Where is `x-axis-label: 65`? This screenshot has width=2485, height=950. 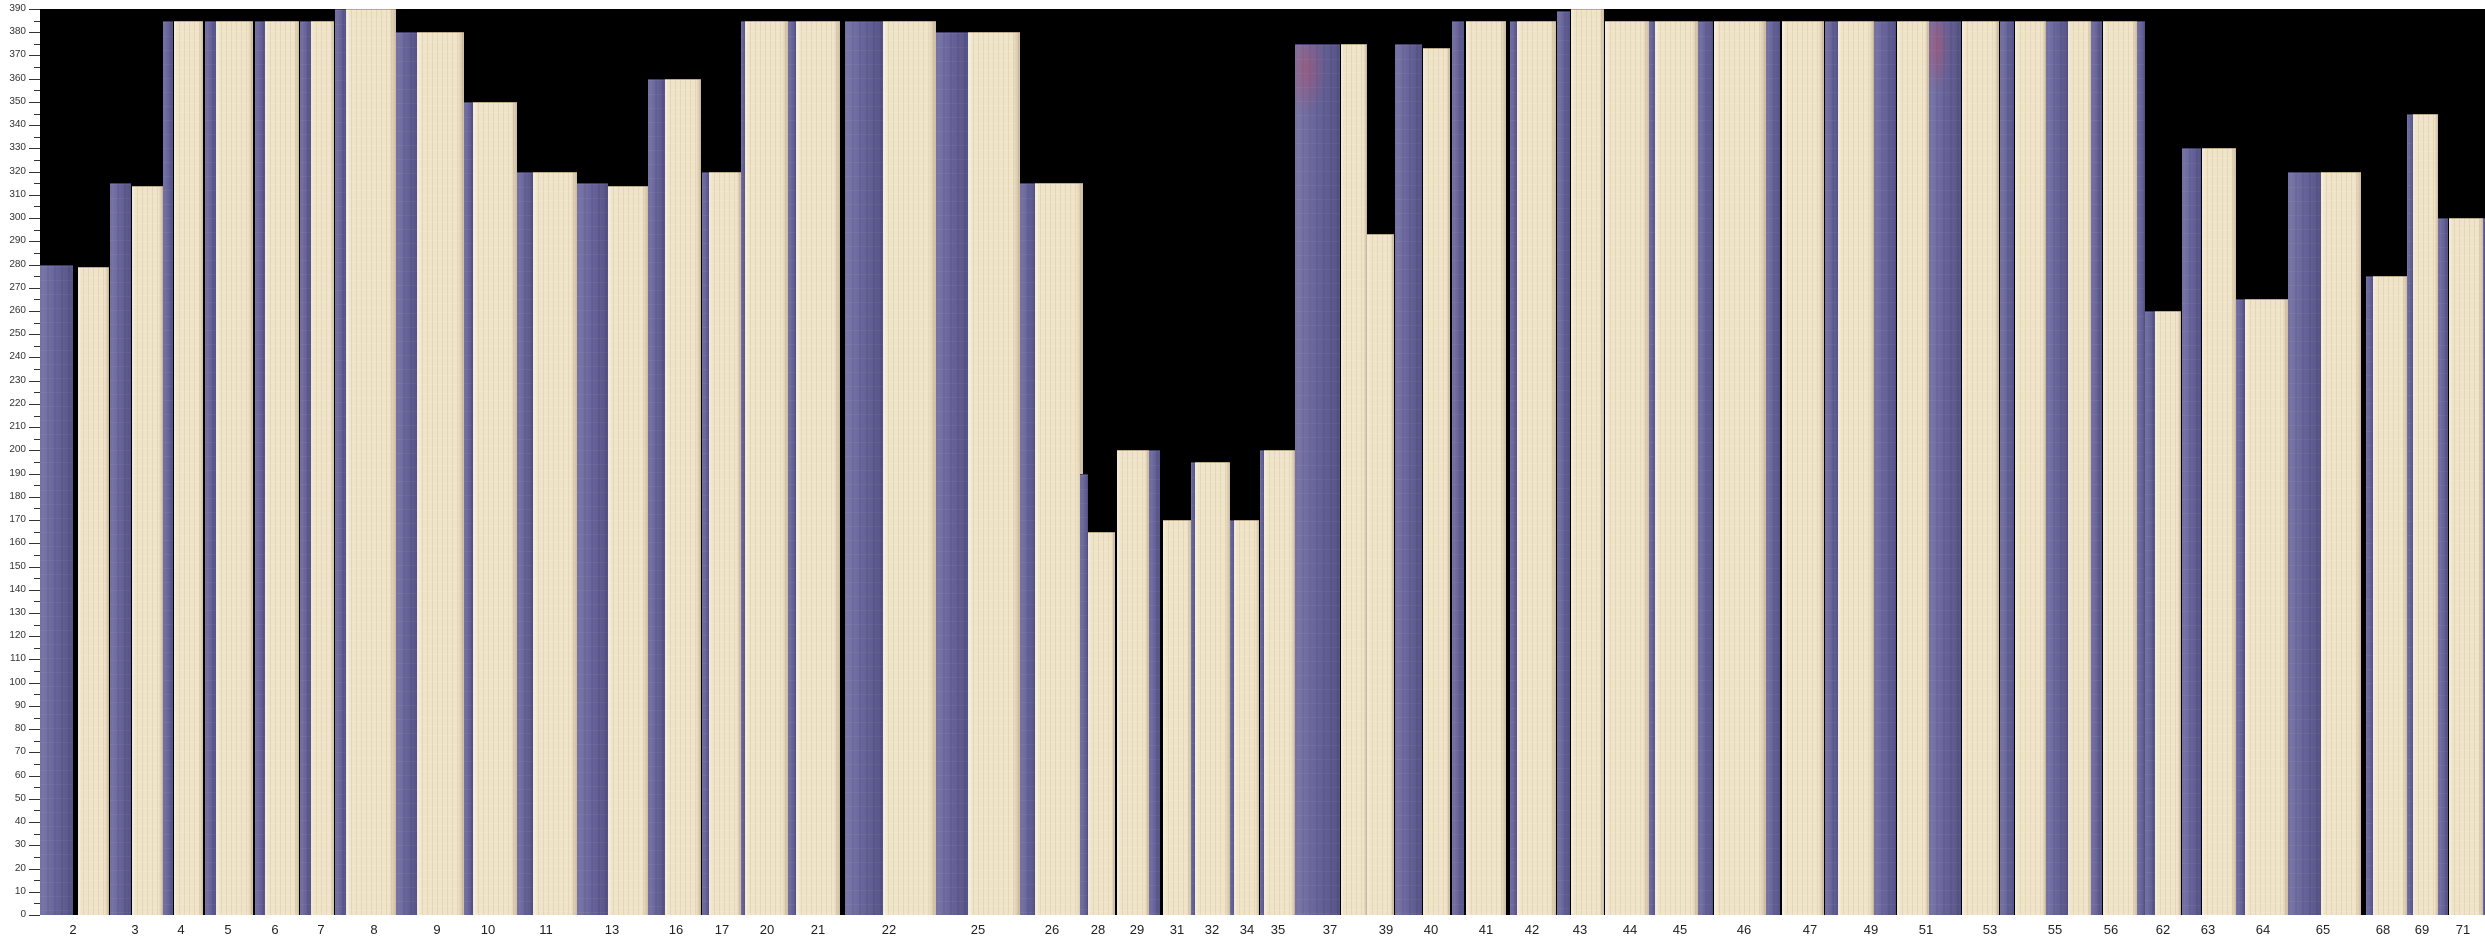 x-axis-label: 65 is located at coordinates (2323, 929).